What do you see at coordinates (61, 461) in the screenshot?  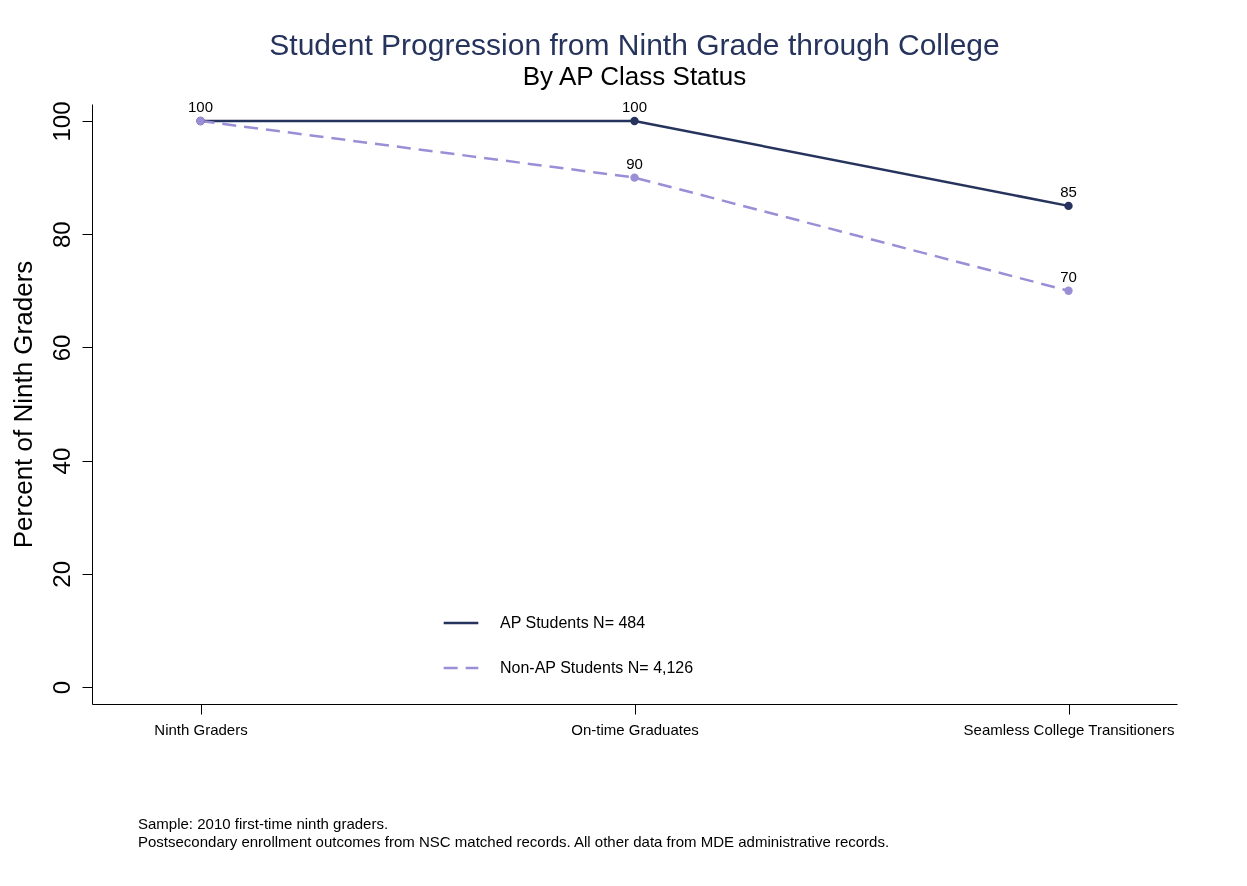 I see `y-tick-label: 40` at bounding box center [61, 461].